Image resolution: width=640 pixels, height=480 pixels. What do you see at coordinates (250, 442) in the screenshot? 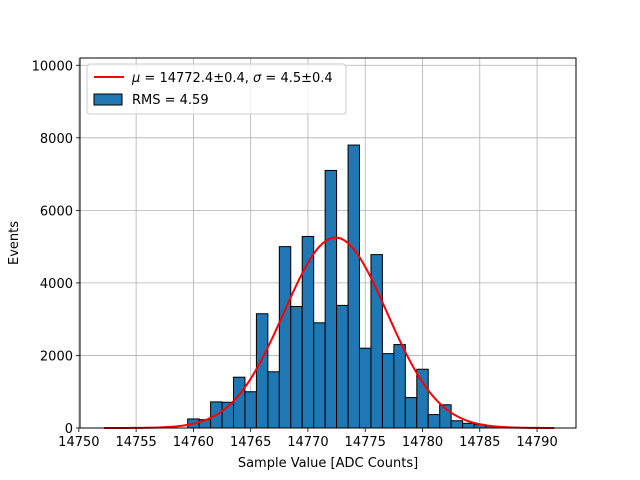
I see `x-tick-label: 14765` at bounding box center [250, 442].